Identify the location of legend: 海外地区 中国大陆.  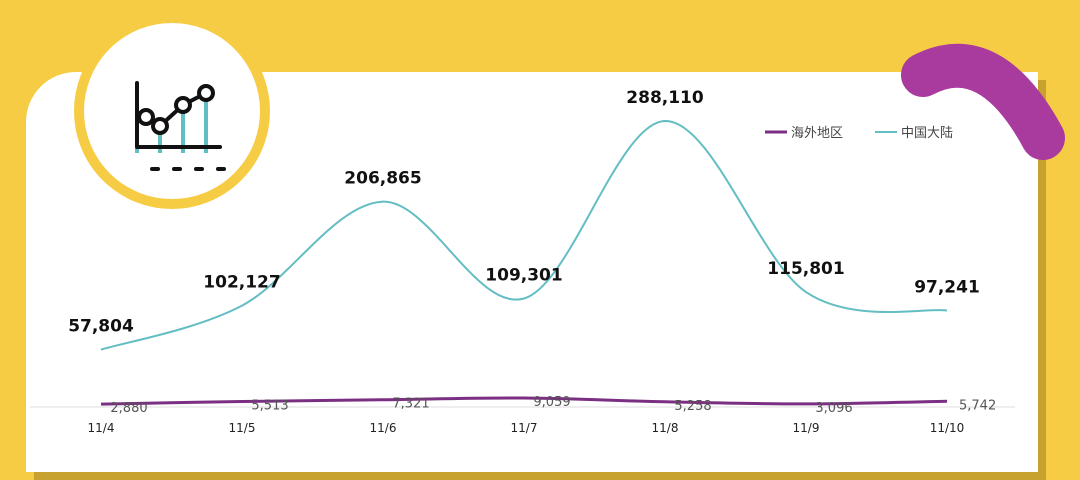
(859, 133).